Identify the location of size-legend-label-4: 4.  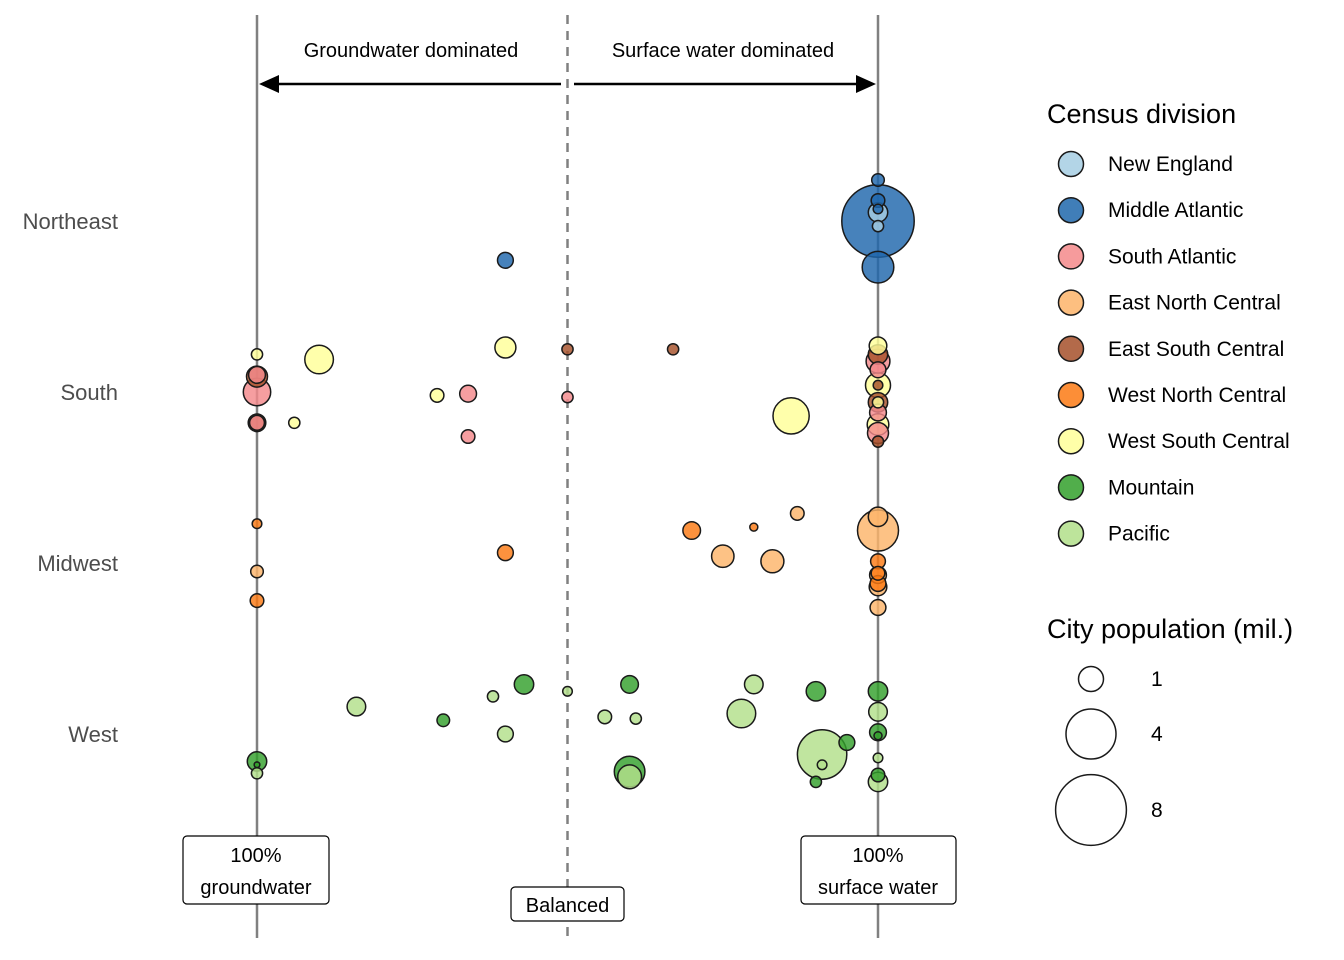
(1157, 734).